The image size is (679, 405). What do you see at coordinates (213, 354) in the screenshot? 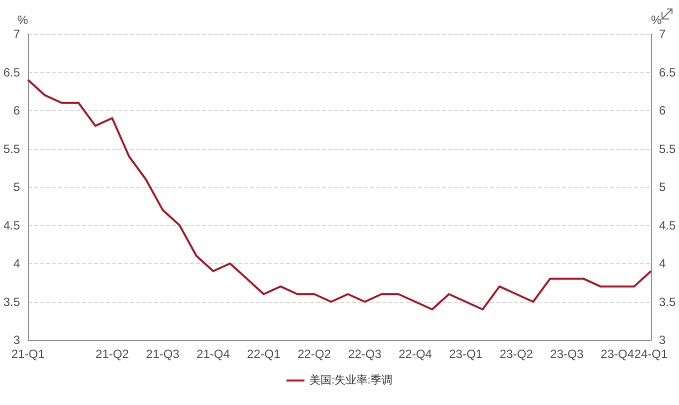
I see `x-tick-label: 21-Q4` at bounding box center [213, 354].